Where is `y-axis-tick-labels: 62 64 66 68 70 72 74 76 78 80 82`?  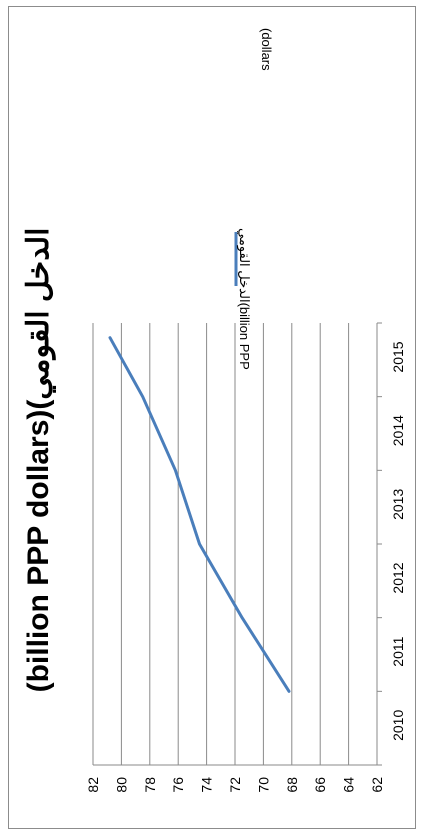
y-axis-tick-labels: 62 64 66 68 70 72 74 76 78 80 82 is located at coordinates (235, 785).